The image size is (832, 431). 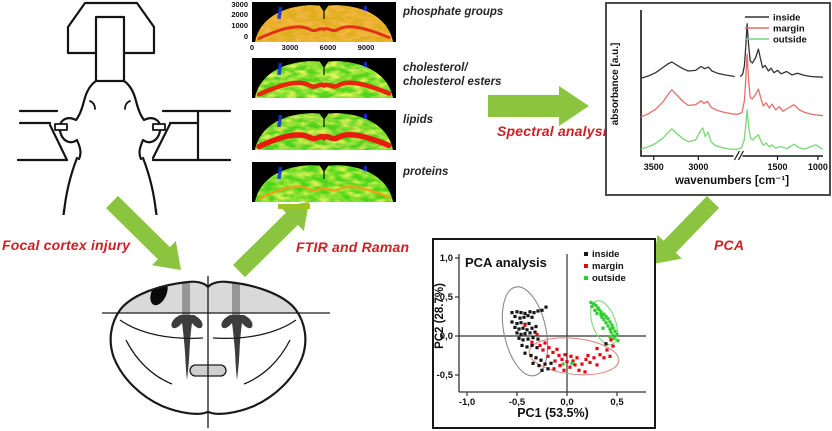 I want to click on scatter-margin, so click(x=569, y=348).